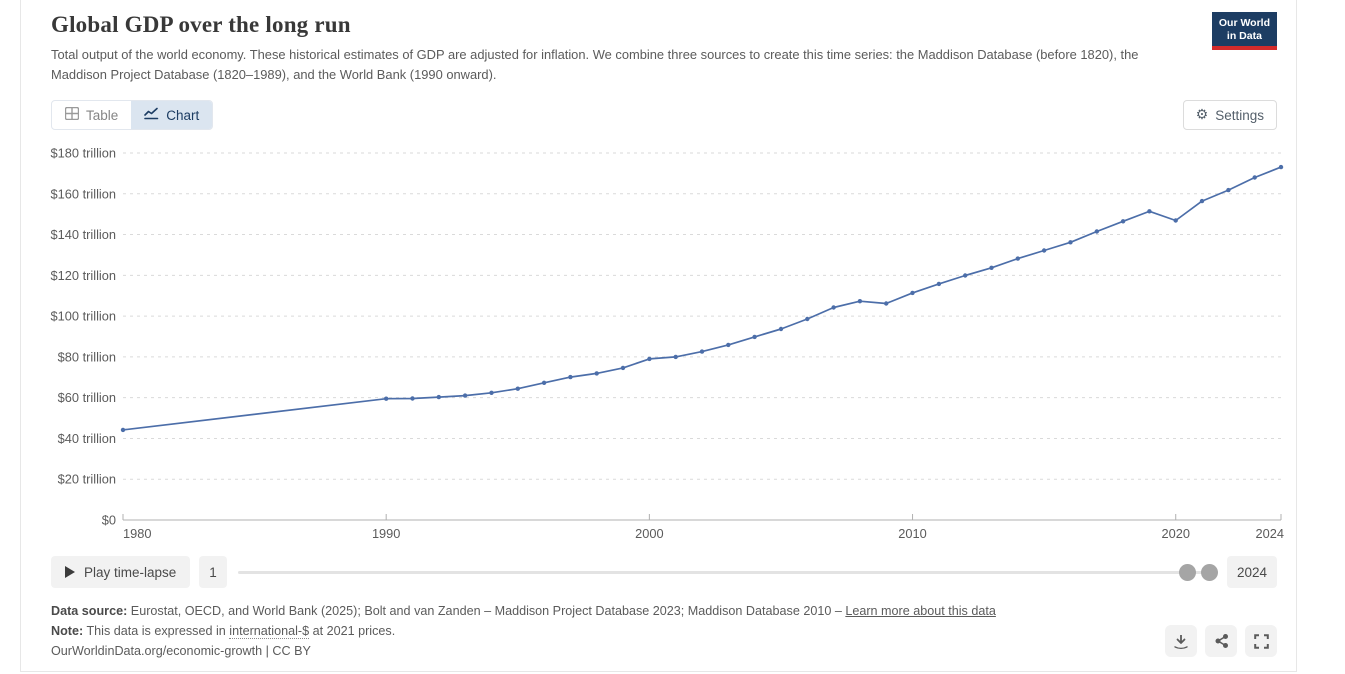 This screenshot has width=1345, height=674. I want to click on x-tick-label: 1980, so click(137, 533).